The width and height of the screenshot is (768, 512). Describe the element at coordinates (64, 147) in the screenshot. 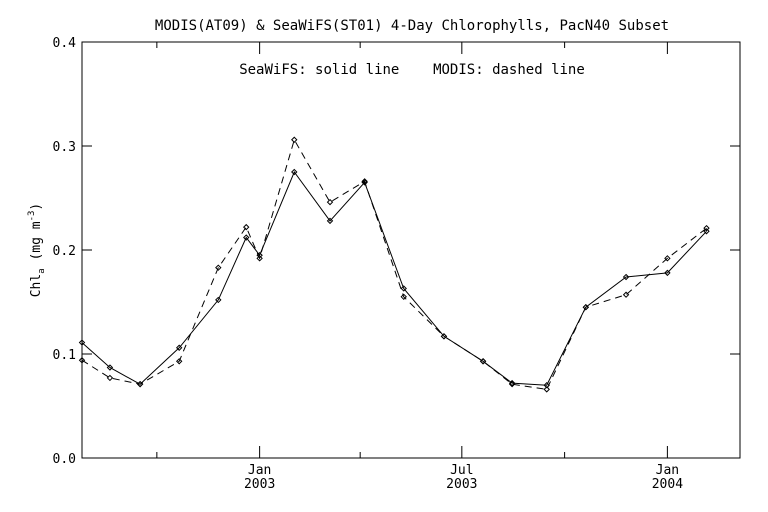

I see `y-tick-label: 0.3` at that location.